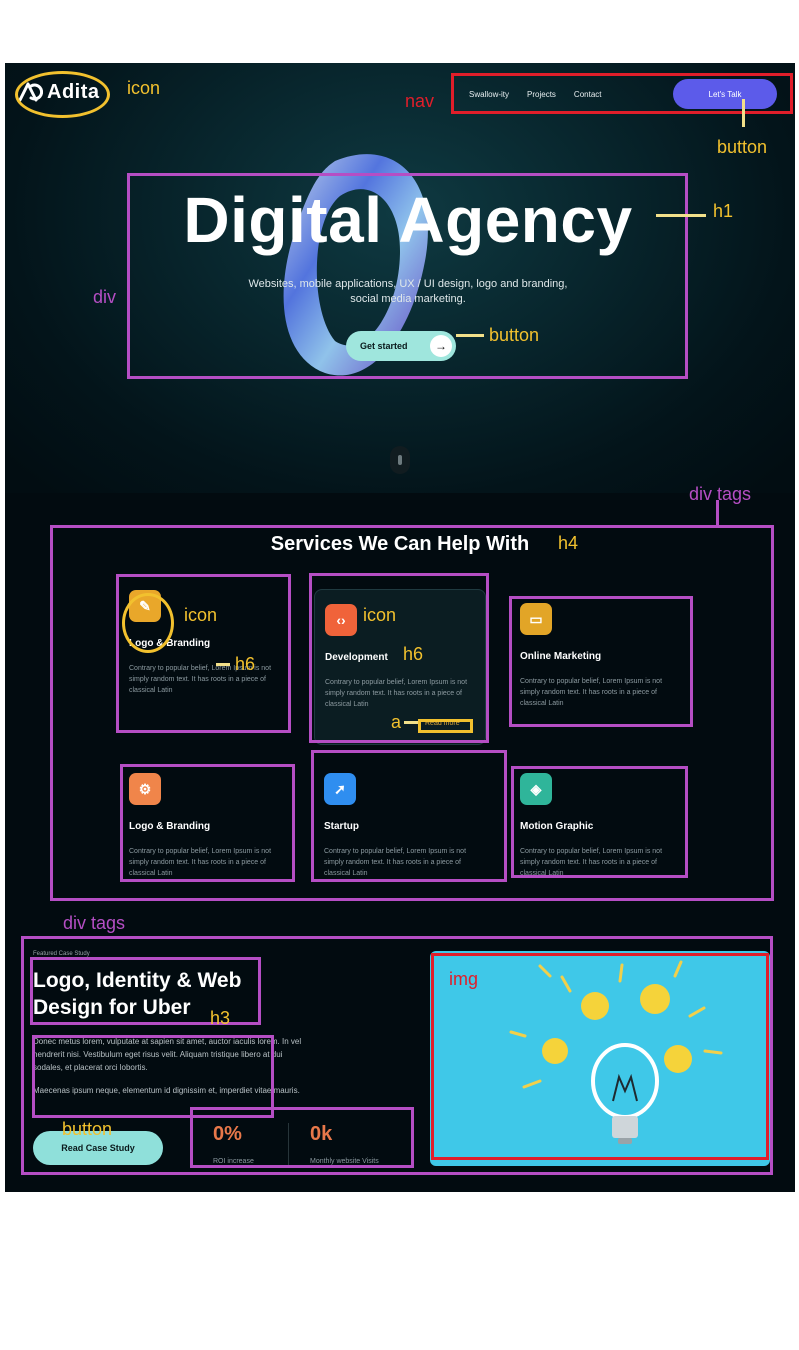 This screenshot has height=1350, width=799. Describe the element at coordinates (137, 994) in the screenshot. I see `case-study-title: Logo, Identity & Web Design for Uber` at that location.